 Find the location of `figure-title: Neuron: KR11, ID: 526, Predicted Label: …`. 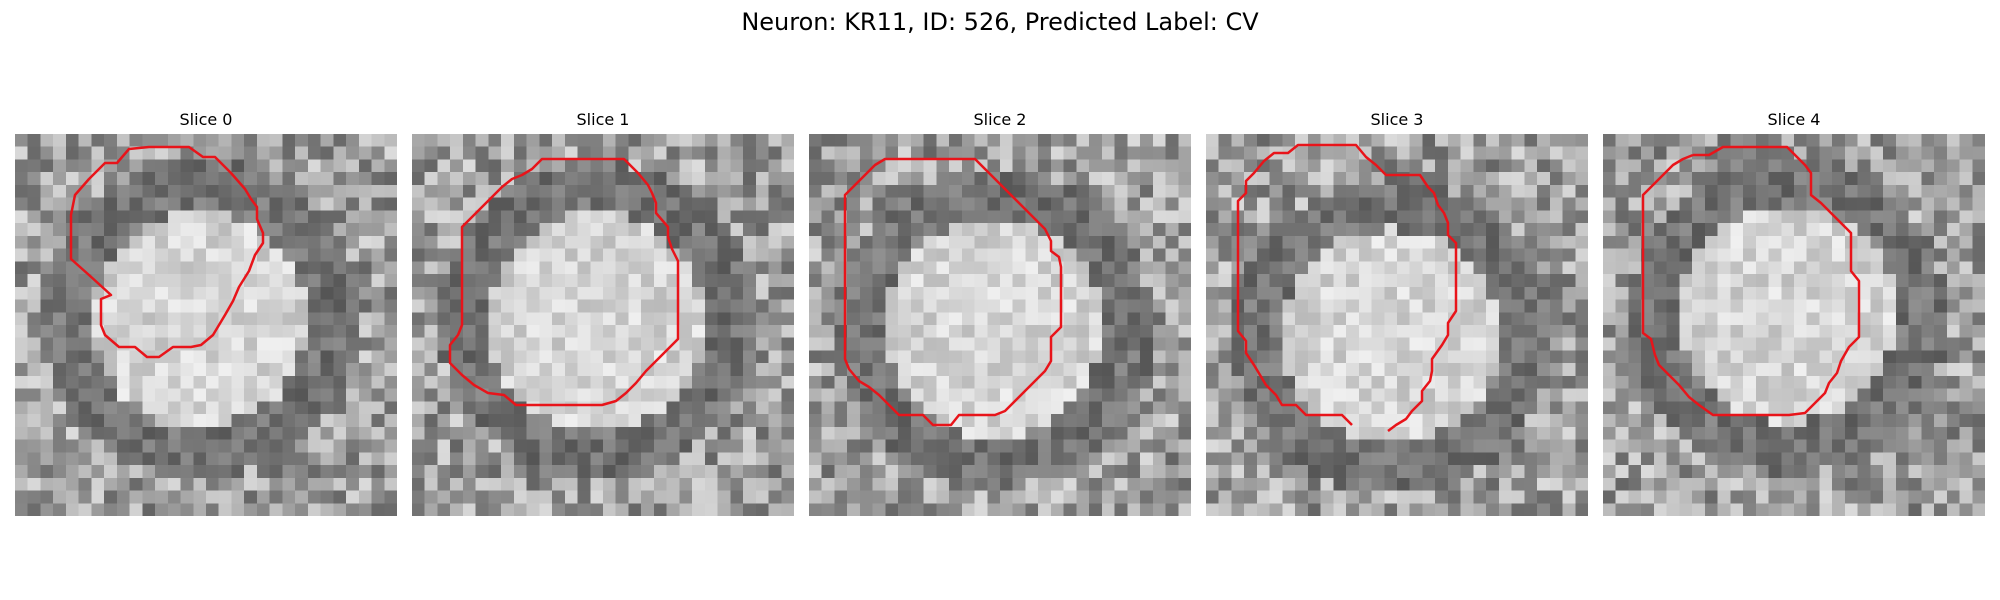

figure-title: Neuron: KR11, ID: 526, Predicted Label: … is located at coordinates (1000, 22).